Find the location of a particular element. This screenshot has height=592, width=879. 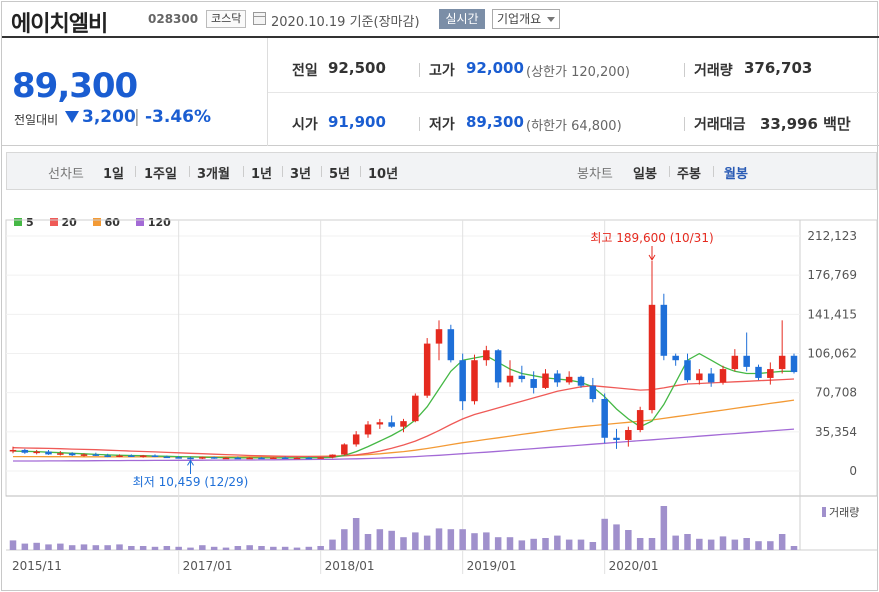

period-10y: 10년 is located at coordinates (383, 174).